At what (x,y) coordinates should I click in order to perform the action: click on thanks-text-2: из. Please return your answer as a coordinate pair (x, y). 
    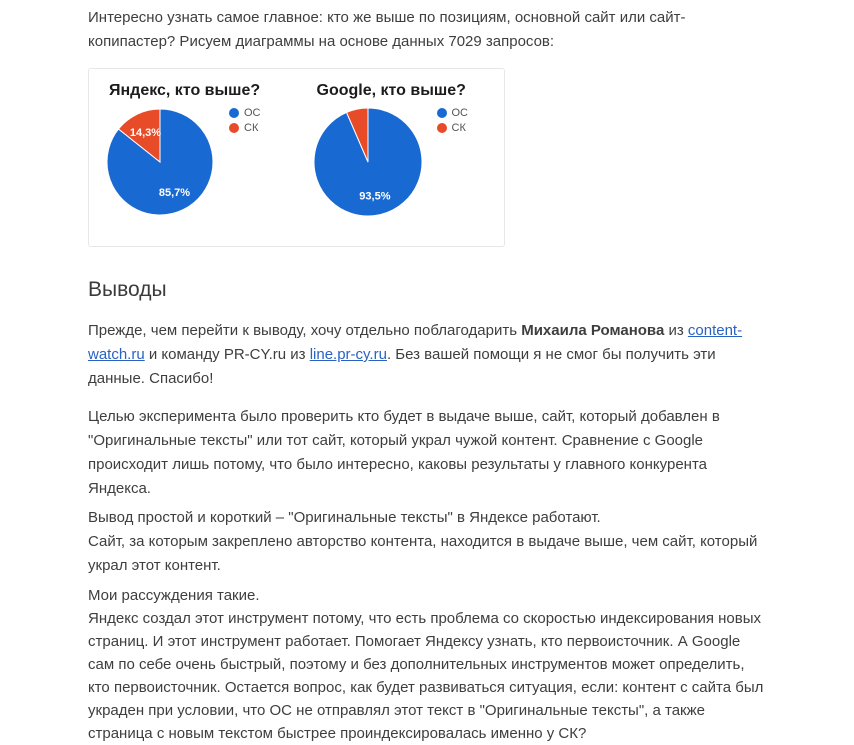
    Looking at the image, I should click on (676, 330).